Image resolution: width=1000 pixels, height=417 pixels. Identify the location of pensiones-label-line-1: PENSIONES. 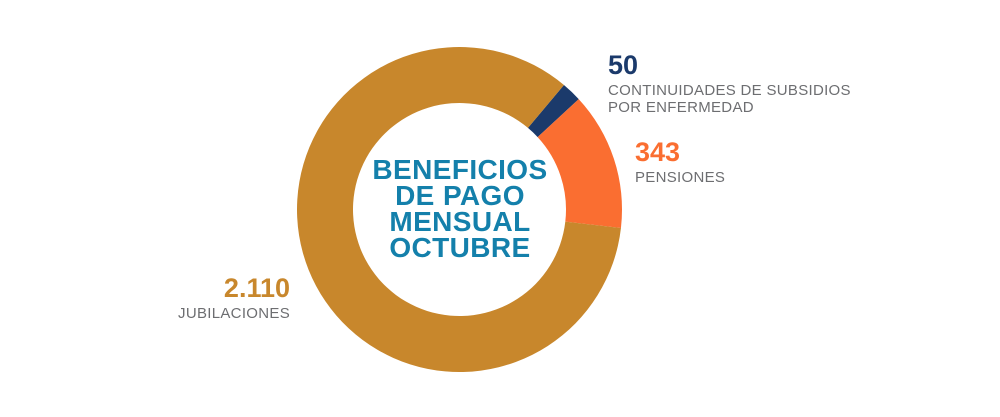
(680, 177).